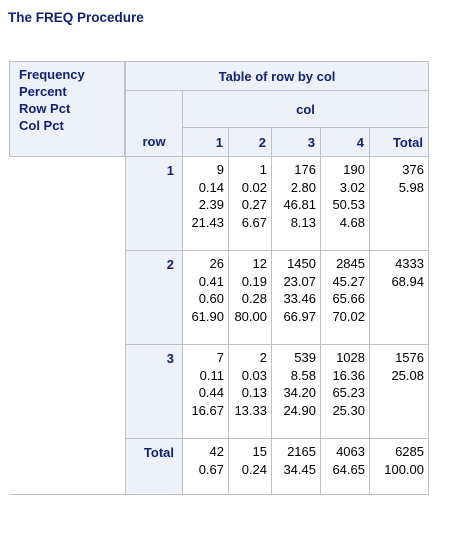 This screenshot has width=476, height=535. Describe the element at coordinates (299, 410) in the screenshot. I see `col-pct-value: 24.90` at that location.